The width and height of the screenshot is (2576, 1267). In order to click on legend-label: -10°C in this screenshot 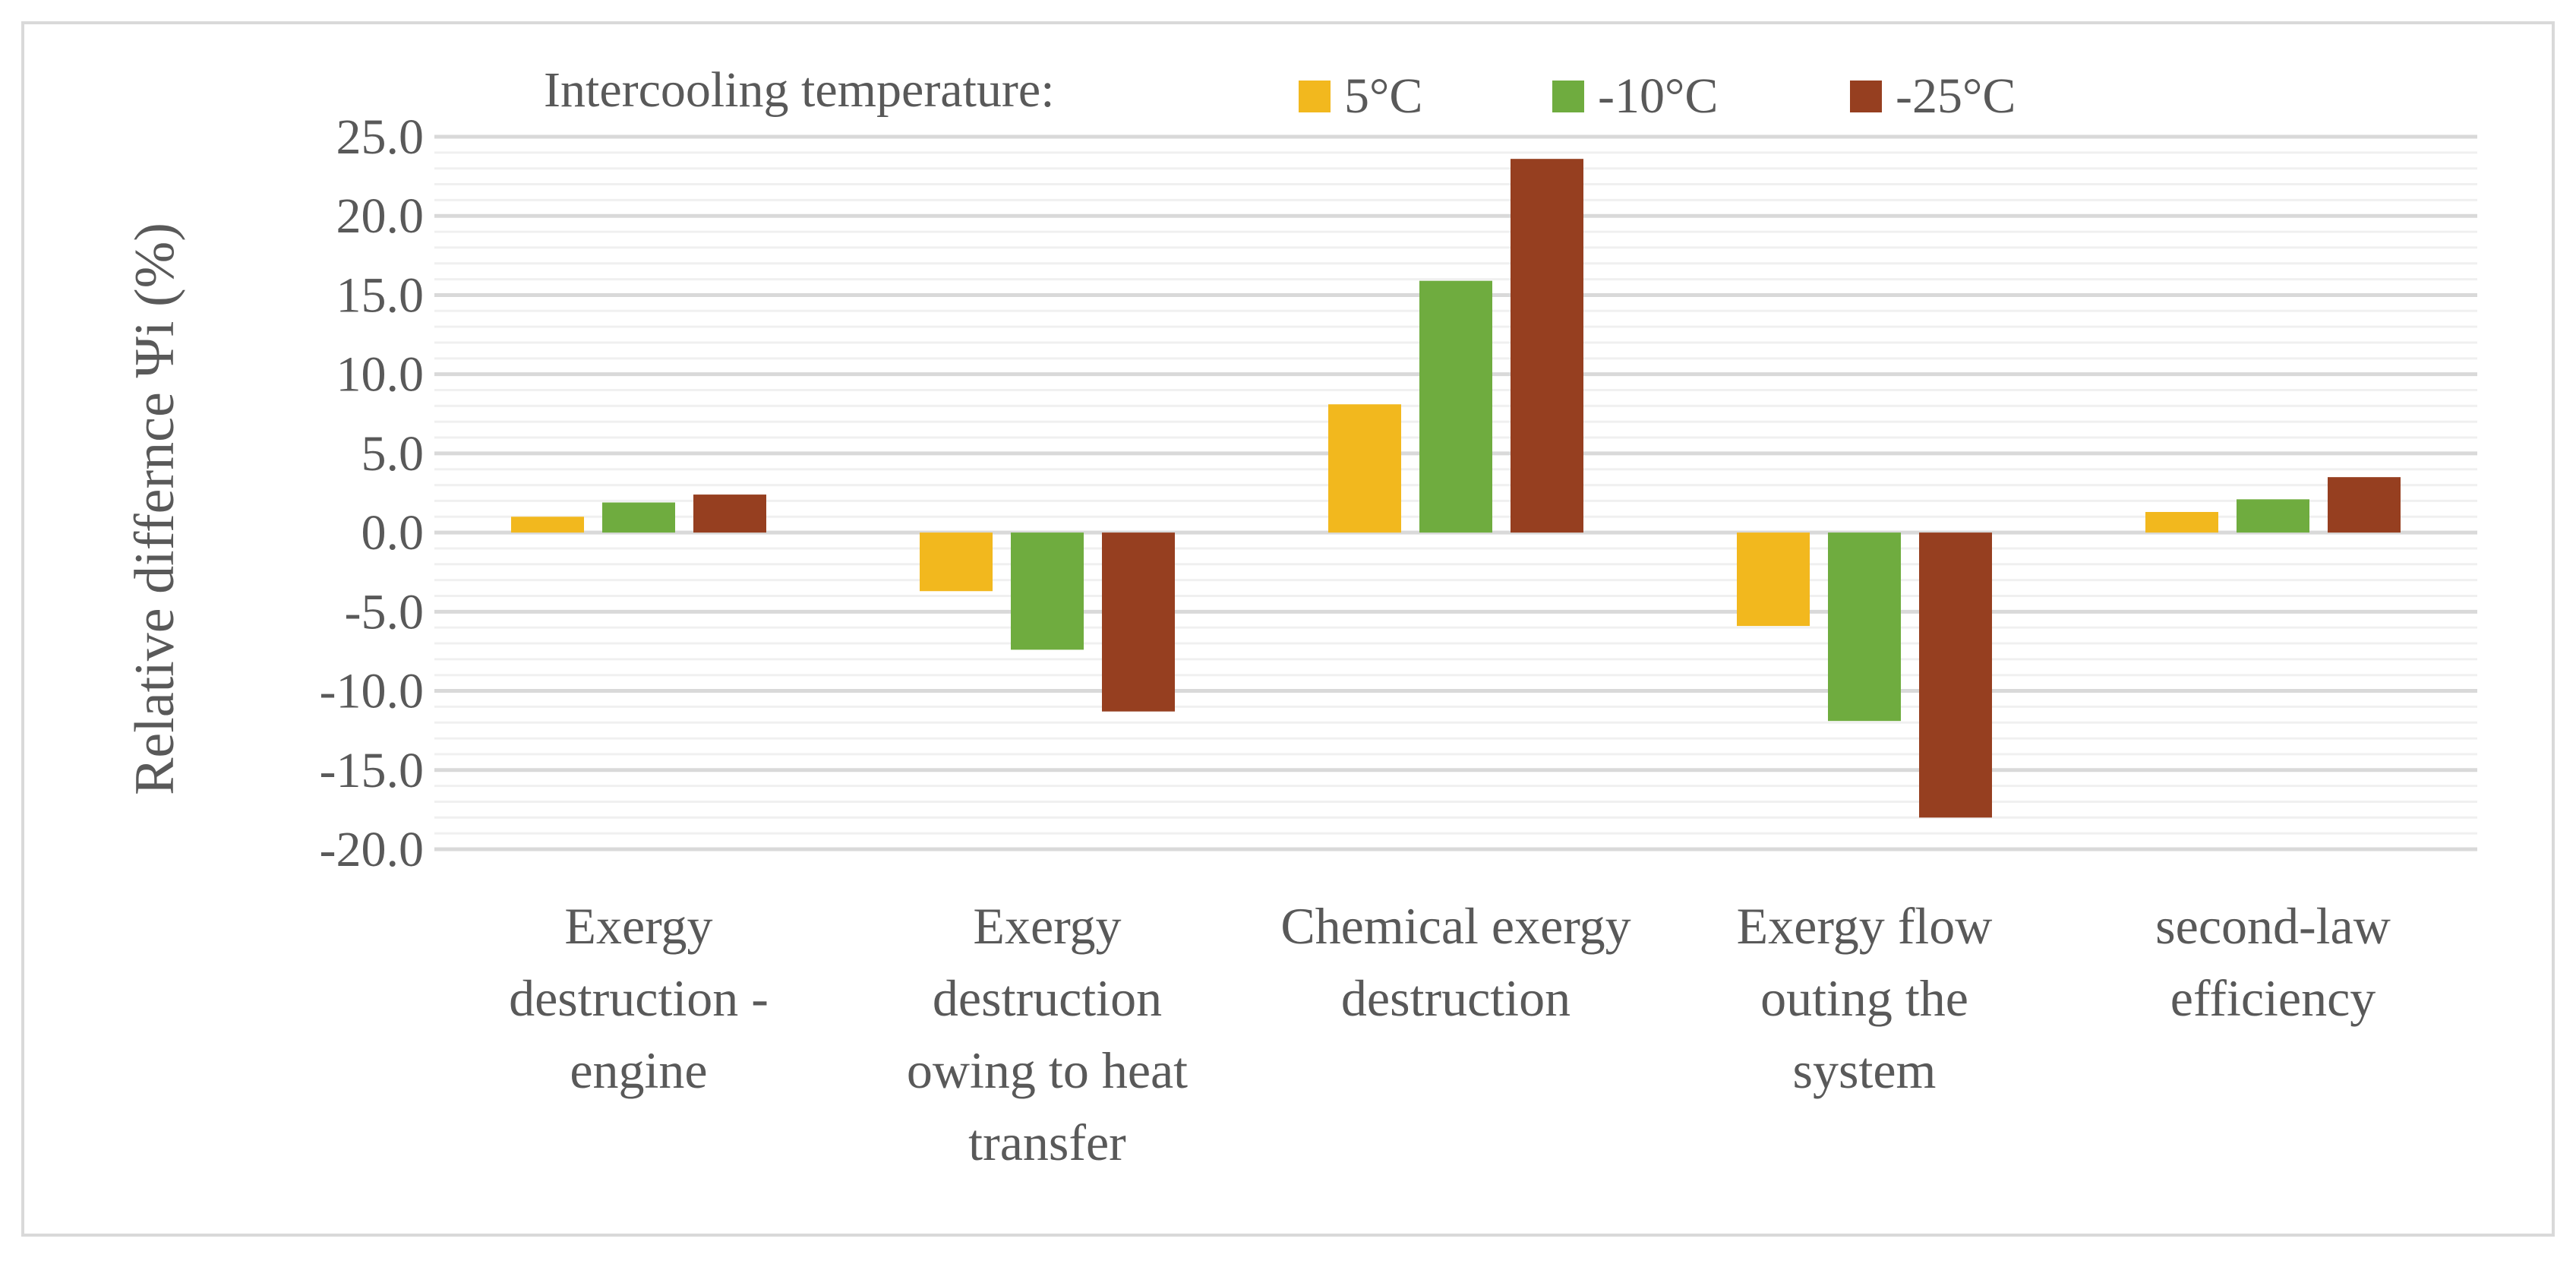, I will do `click(1658, 96)`.